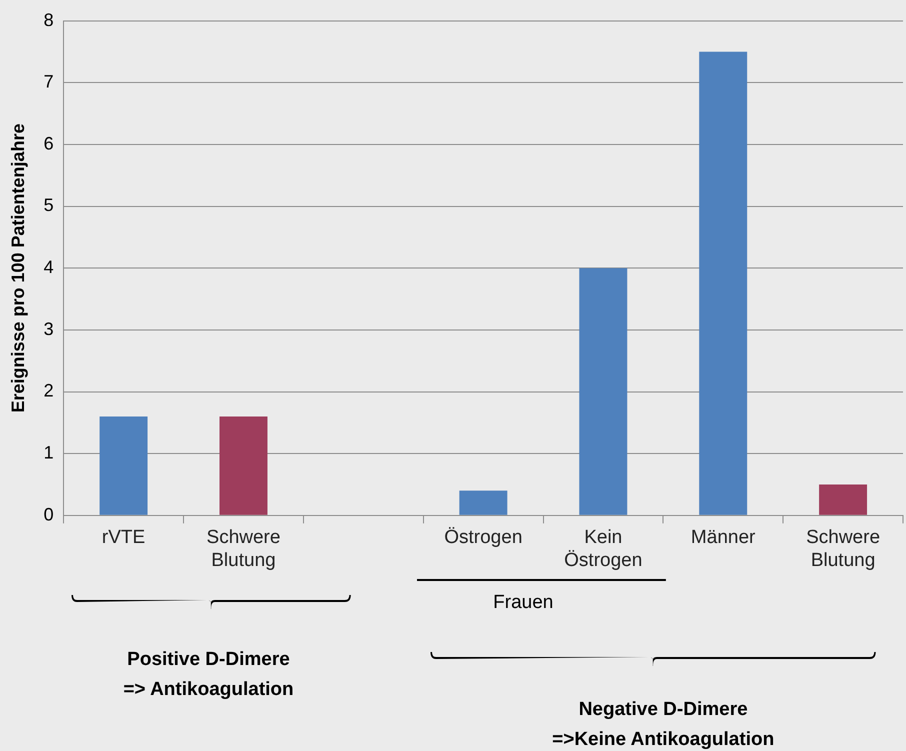 This screenshot has width=906, height=751. What do you see at coordinates (18, 268) in the screenshot?
I see `y-axis-title: Ereignisse pro 100 Patientenjahre` at bounding box center [18, 268].